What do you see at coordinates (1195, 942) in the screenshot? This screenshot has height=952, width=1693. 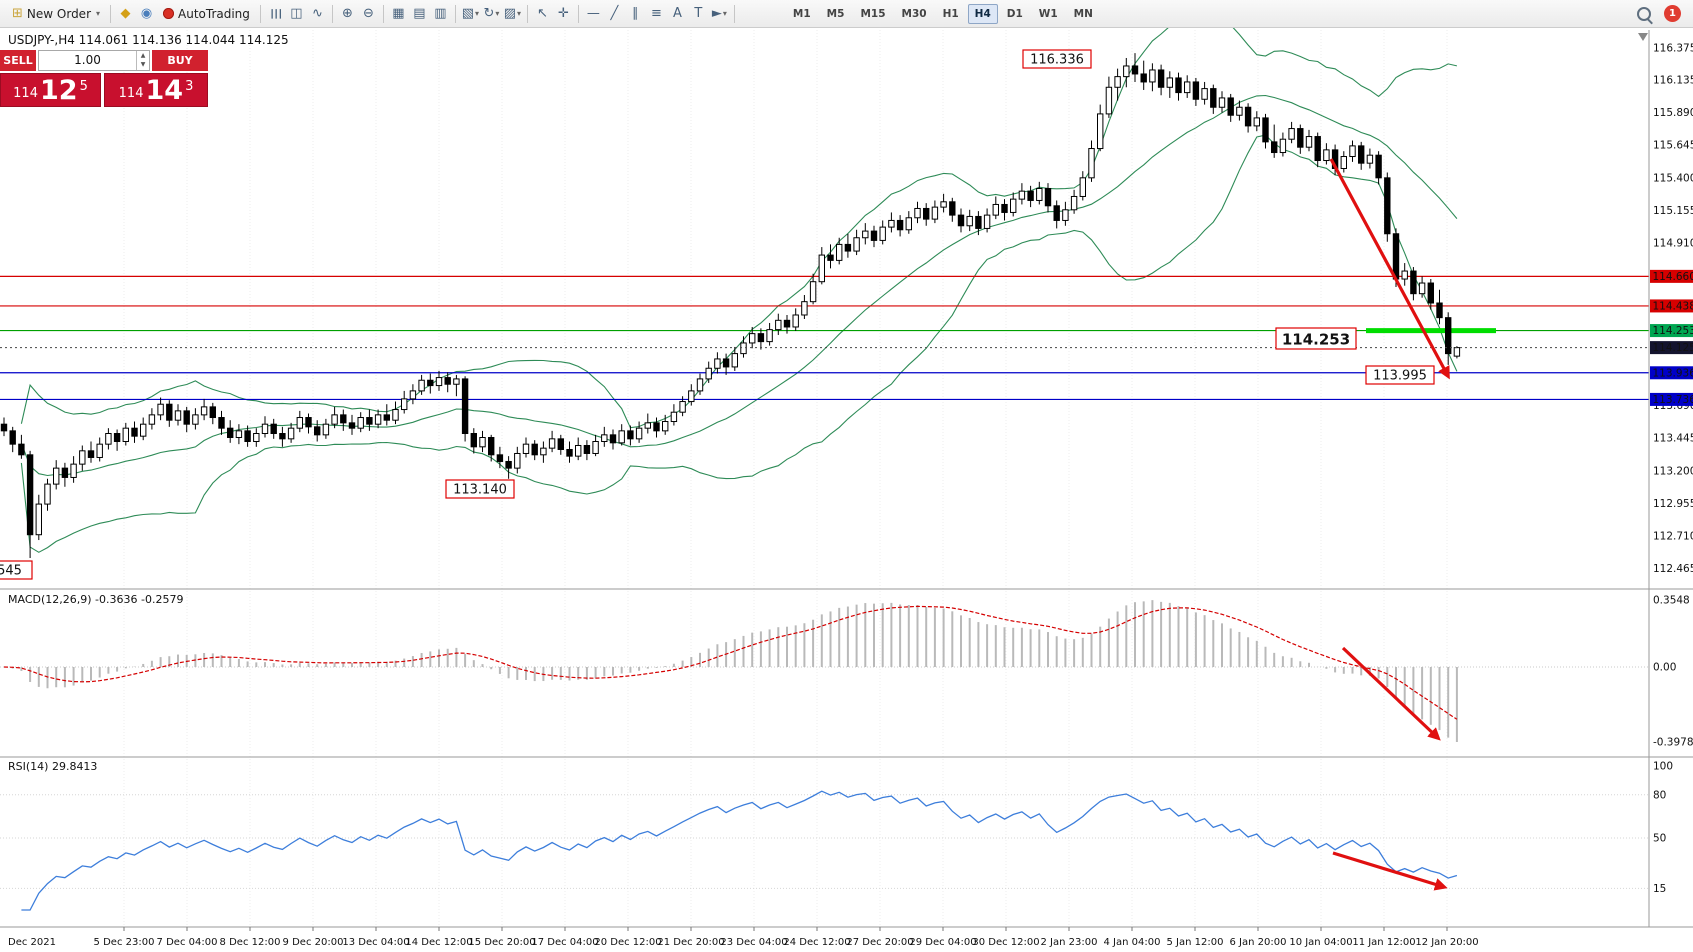 I see `svg-text: 5 Jan 12:00` at bounding box center [1195, 942].